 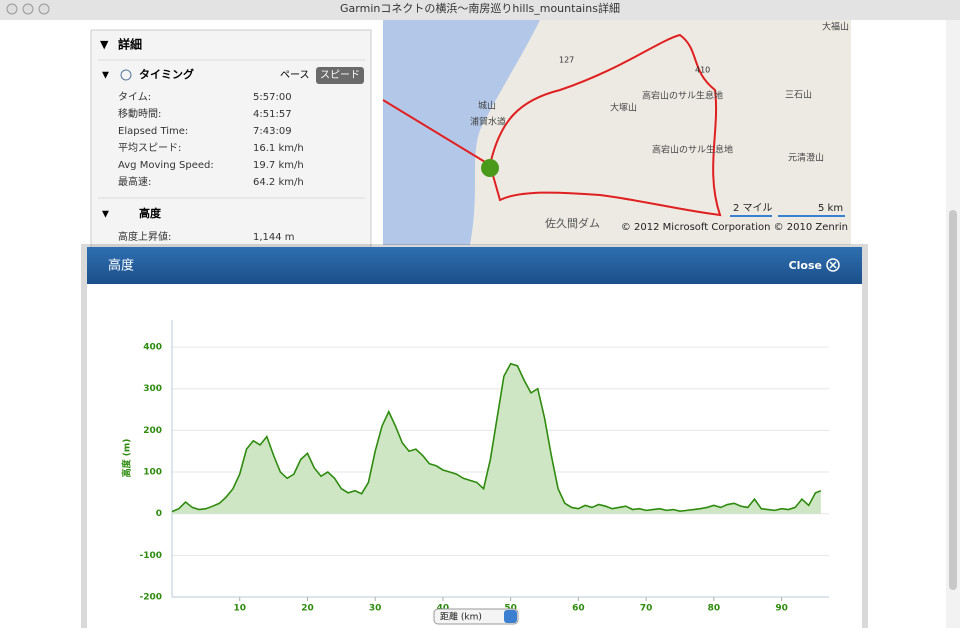 I want to click on close-button: Close, so click(x=805, y=265).